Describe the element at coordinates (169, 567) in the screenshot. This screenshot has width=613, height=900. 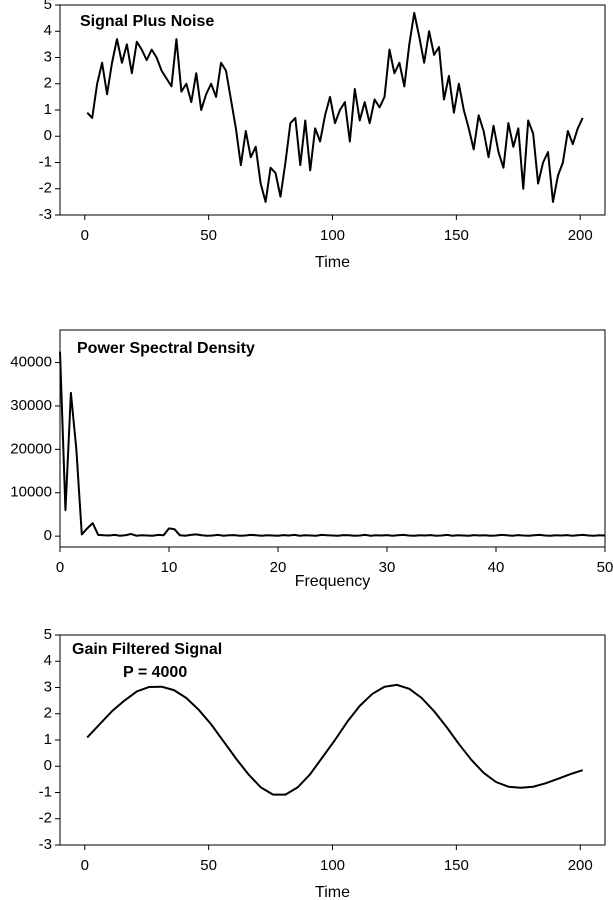
I see `x-tick-label: 10` at that location.